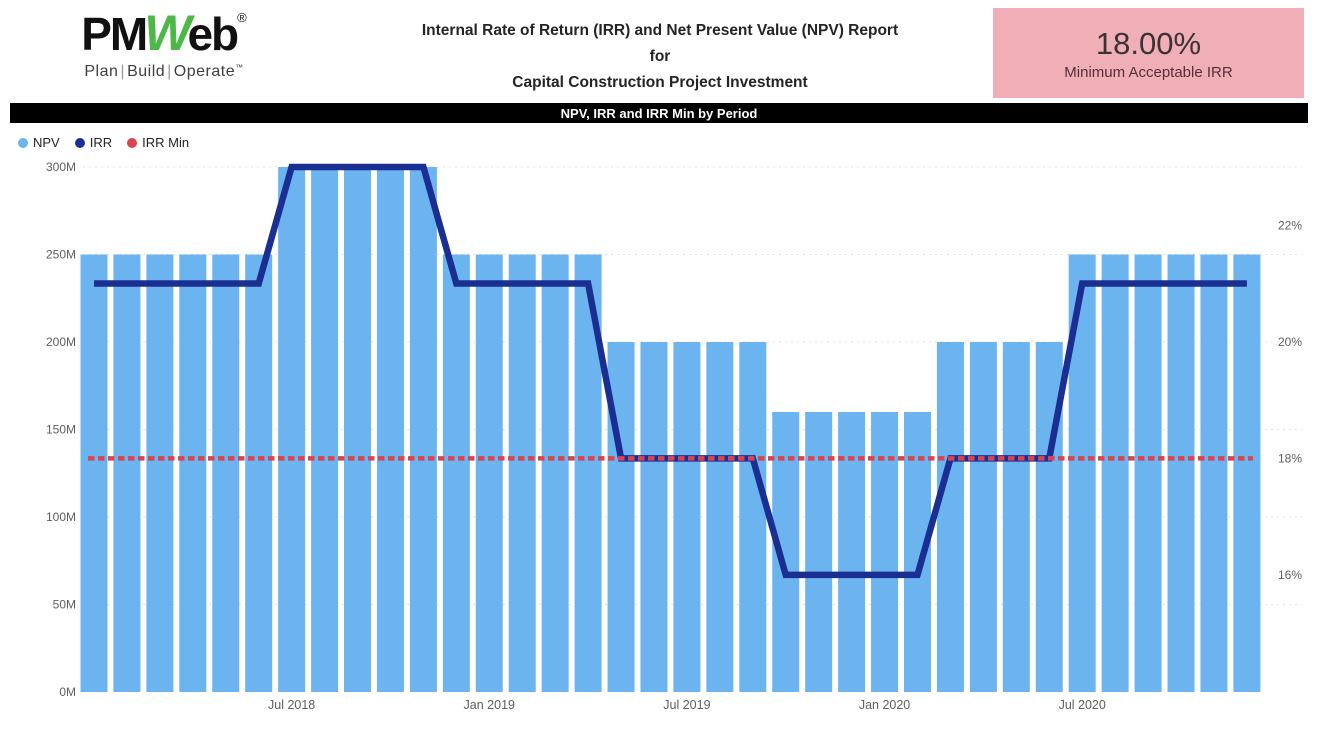  What do you see at coordinates (555, 473) in the screenshot?
I see `npv-bar: Mar 2019 — NPV: 250M` at bounding box center [555, 473].